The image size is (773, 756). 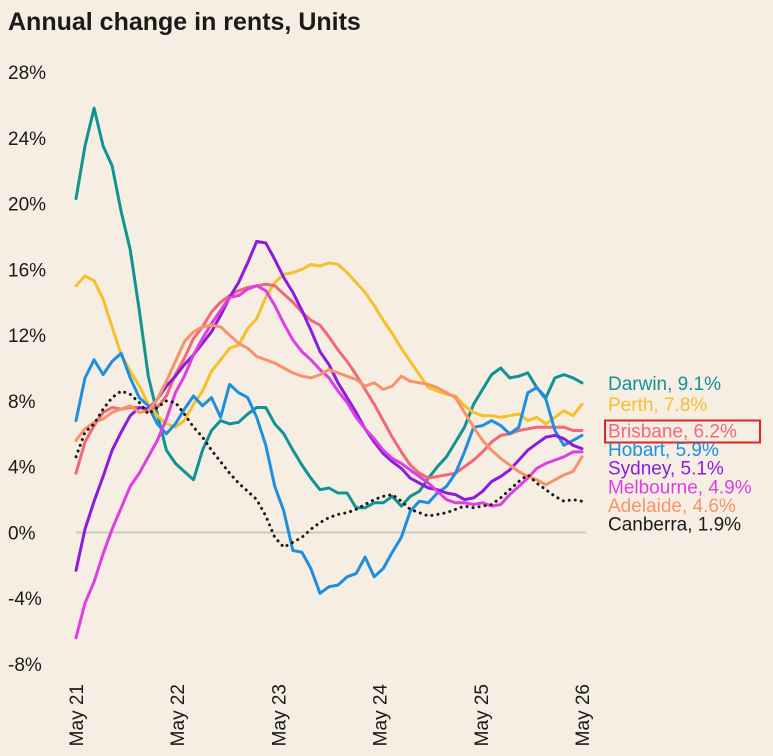 What do you see at coordinates (77, 715) in the screenshot?
I see `x-tick-label: May 21` at bounding box center [77, 715].